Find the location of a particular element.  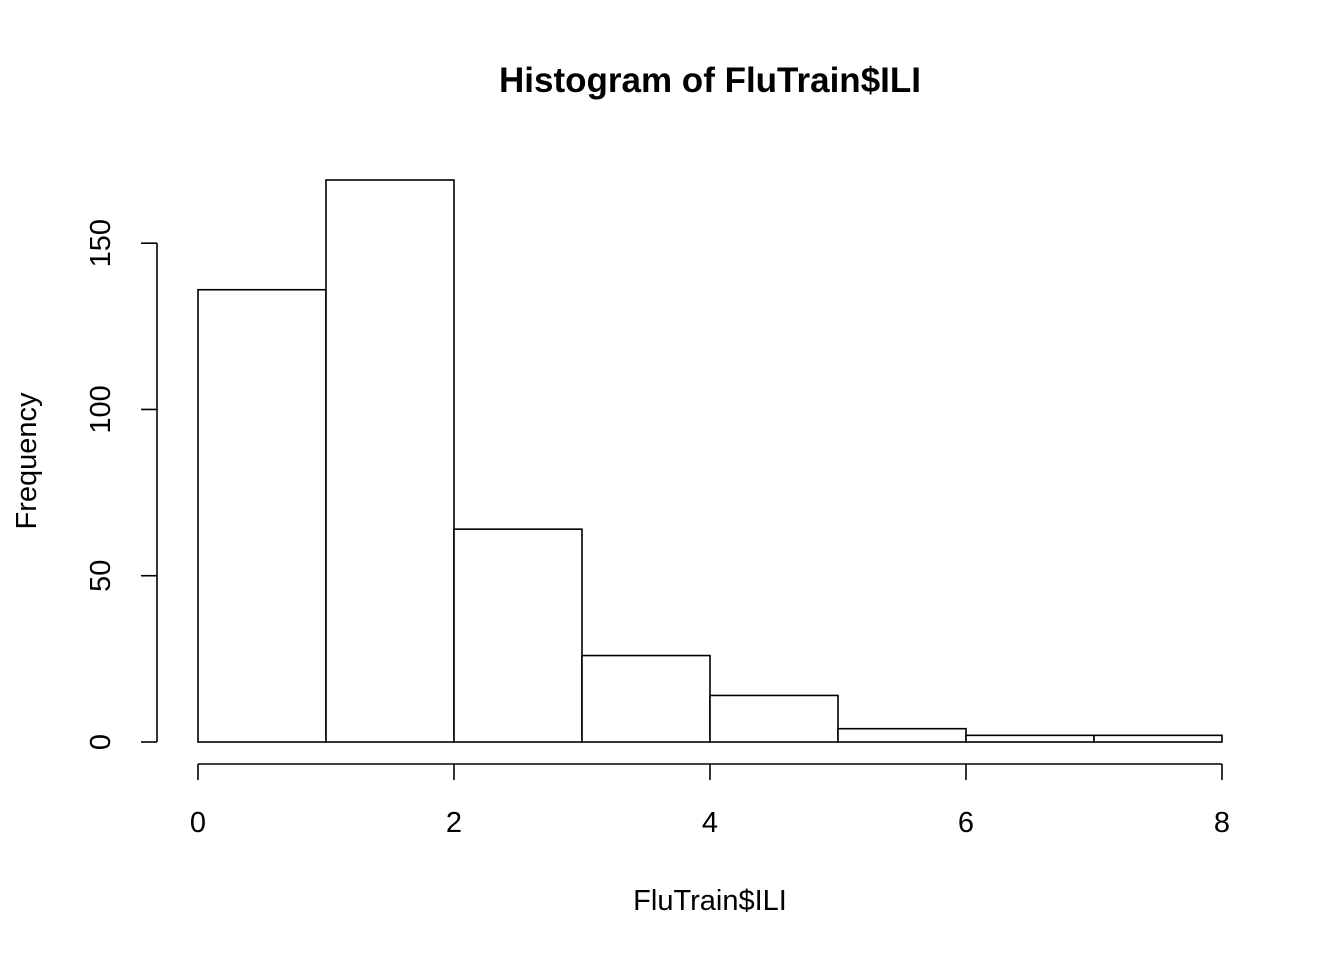

y-axis: 0 50 100 150 is located at coordinates (121, 484).